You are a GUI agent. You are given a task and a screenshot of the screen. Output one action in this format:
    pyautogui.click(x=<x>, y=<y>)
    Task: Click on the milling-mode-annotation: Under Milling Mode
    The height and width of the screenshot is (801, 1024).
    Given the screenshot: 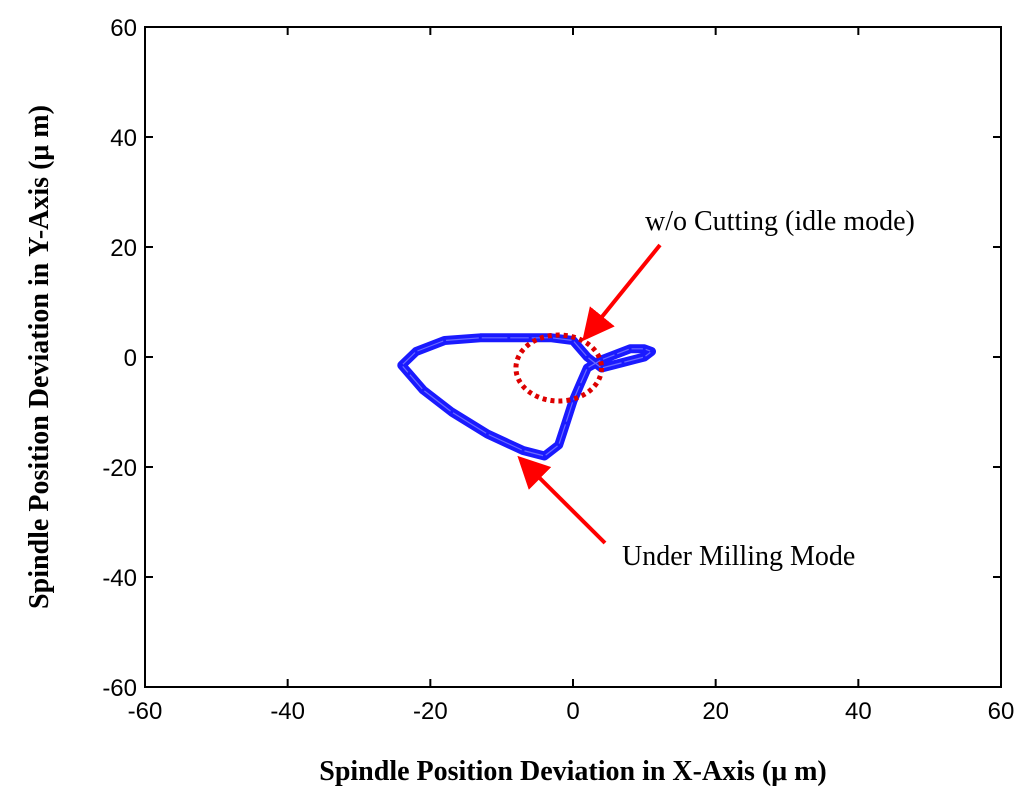 What is the action you would take?
    pyautogui.click(x=738, y=556)
    